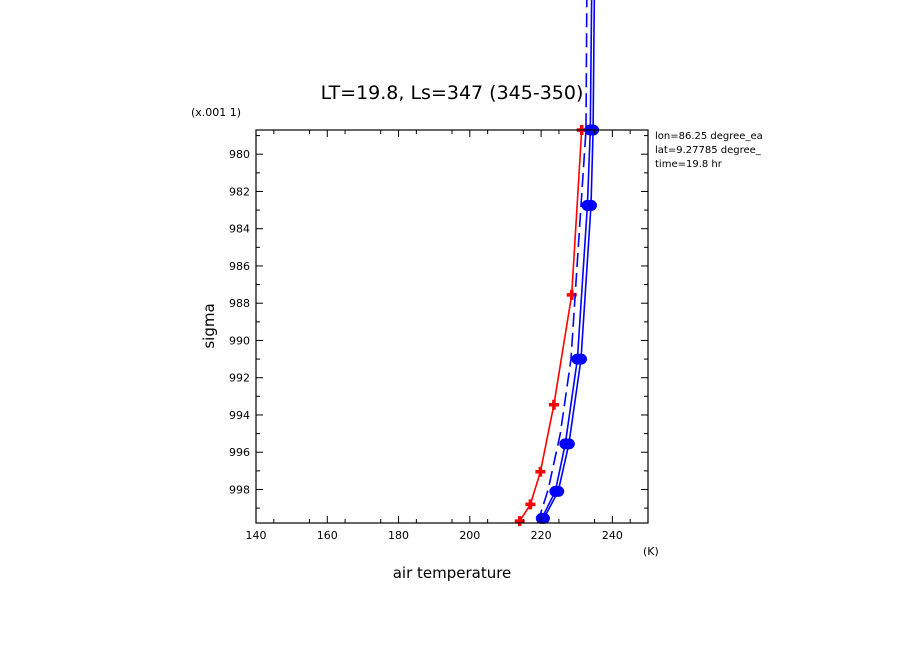  I want to click on y-tick-label: 986, so click(239, 266).